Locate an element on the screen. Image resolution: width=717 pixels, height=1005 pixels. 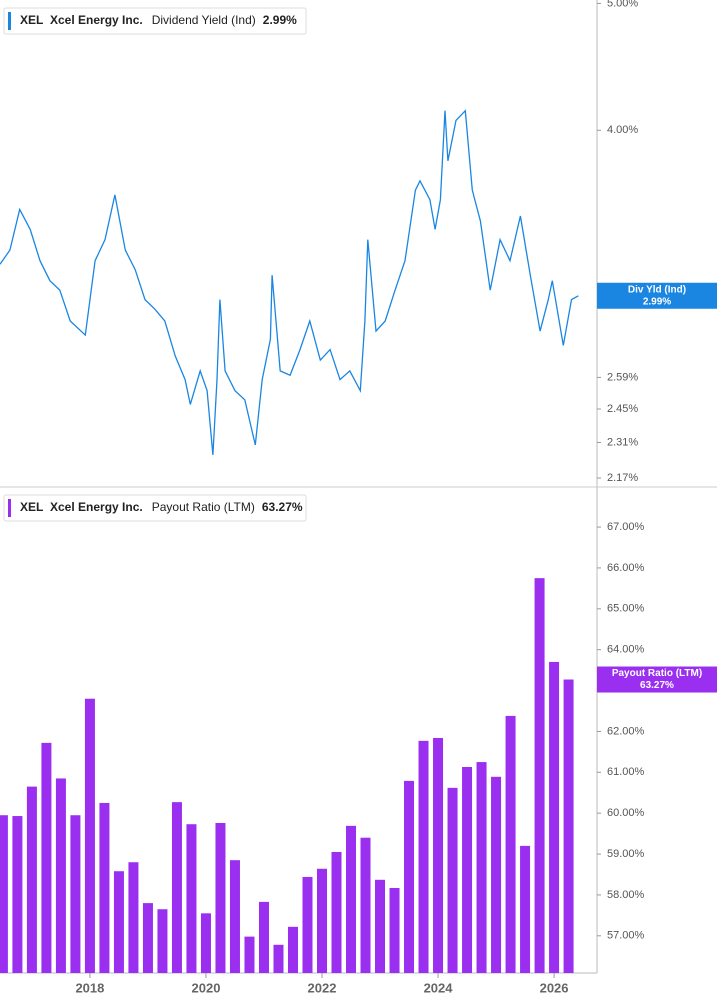
y-tick-label: 2.31% is located at coordinates (622, 442).